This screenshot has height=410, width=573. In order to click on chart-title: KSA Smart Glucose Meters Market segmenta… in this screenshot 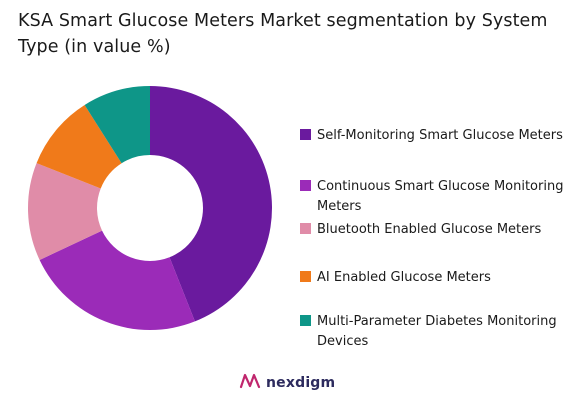, I will do `click(283, 34)`.